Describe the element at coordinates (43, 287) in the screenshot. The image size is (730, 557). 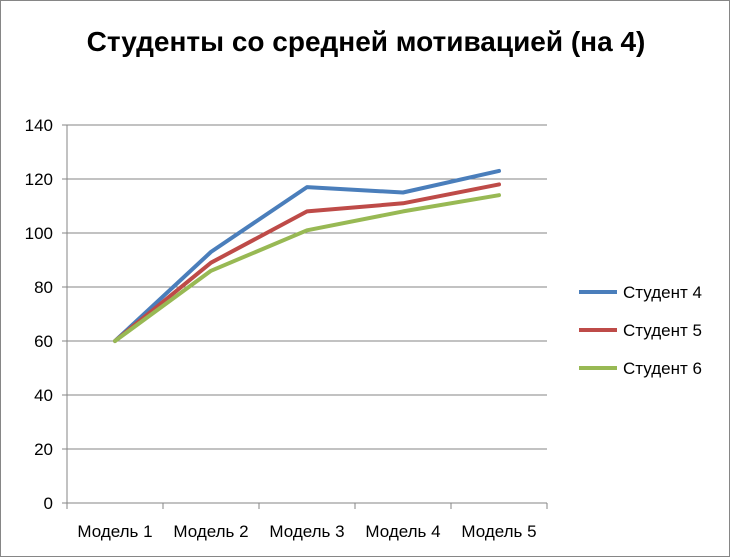
I see `y-tick-label: 80` at that location.